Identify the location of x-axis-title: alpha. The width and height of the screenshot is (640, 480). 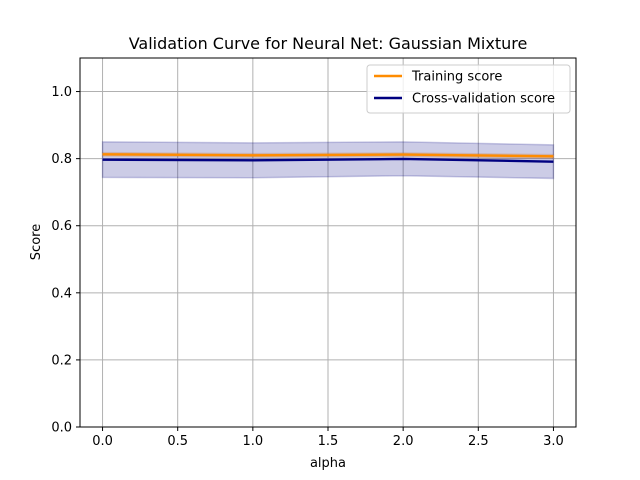
(328, 463).